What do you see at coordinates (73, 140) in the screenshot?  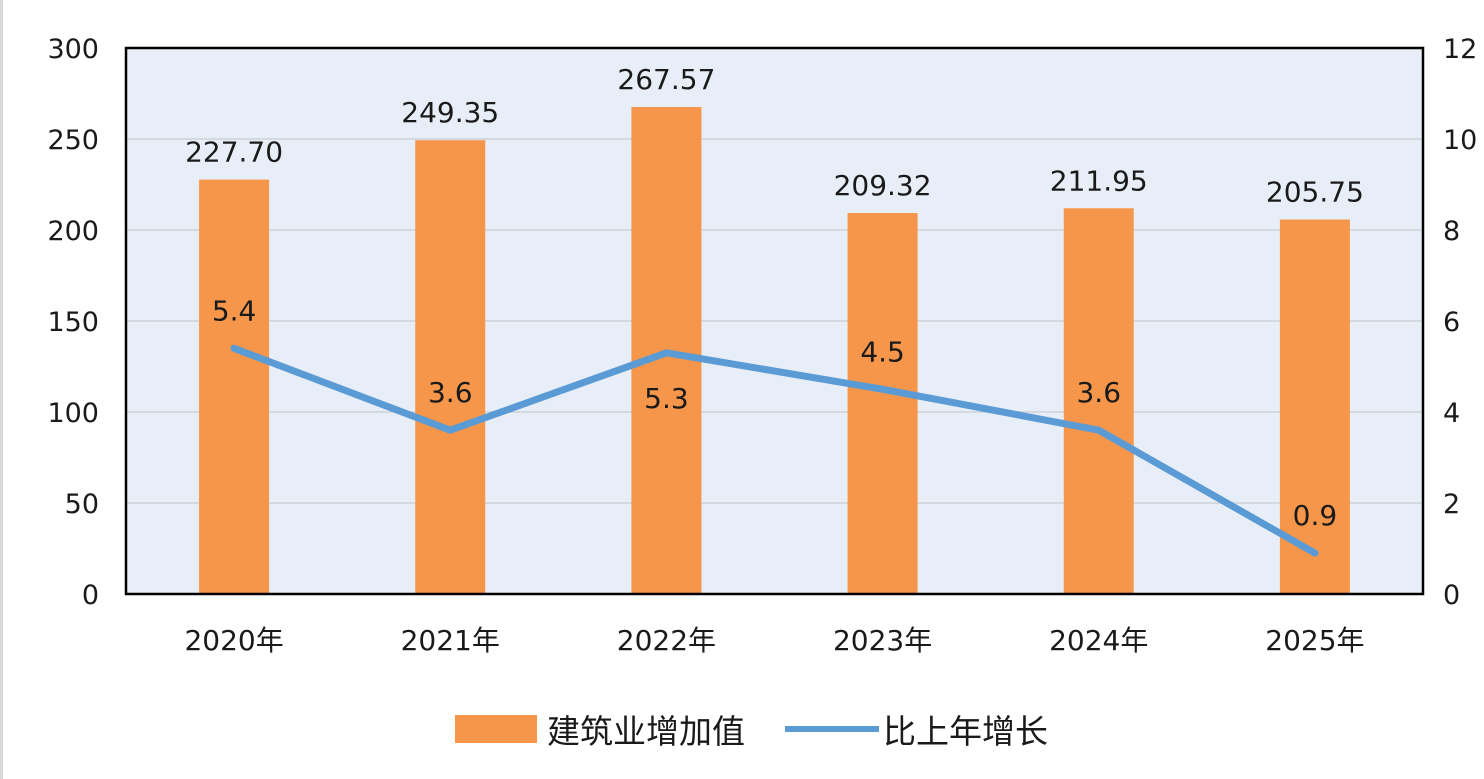 I see `left-axis-tick-label: 250` at bounding box center [73, 140].